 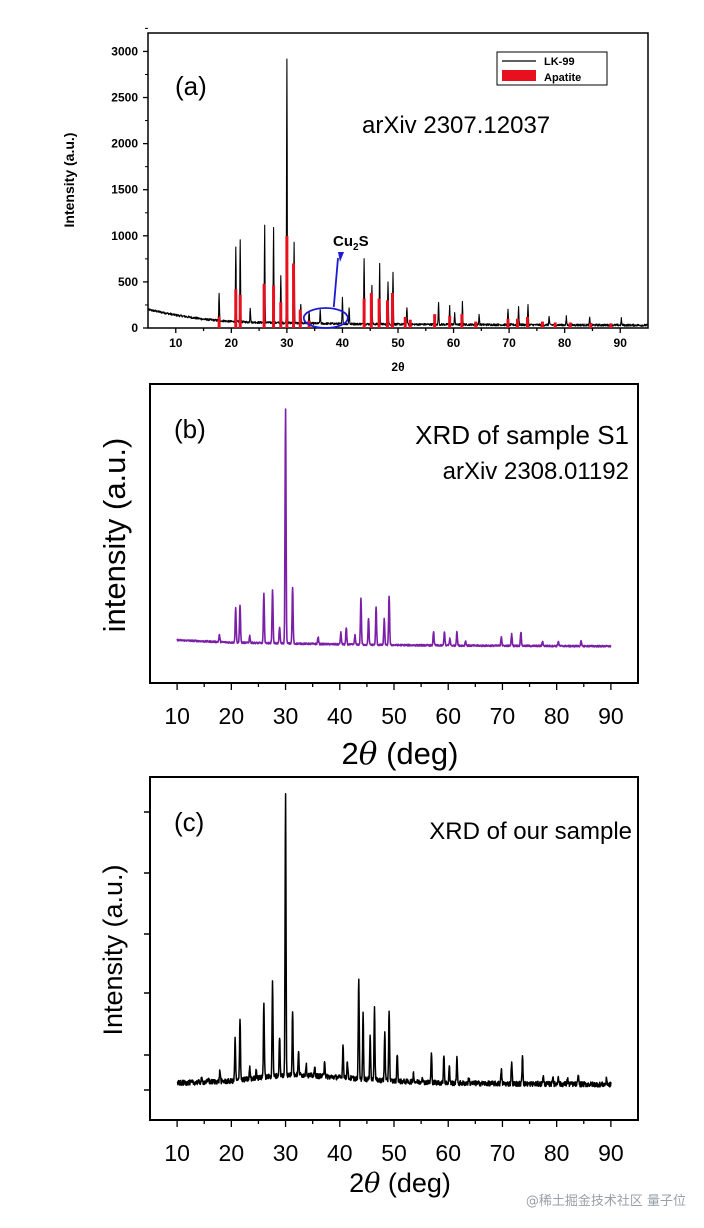 What do you see at coordinates (397, 367) in the screenshot?
I see `x-axis-label: 2θ` at bounding box center [397, 367].